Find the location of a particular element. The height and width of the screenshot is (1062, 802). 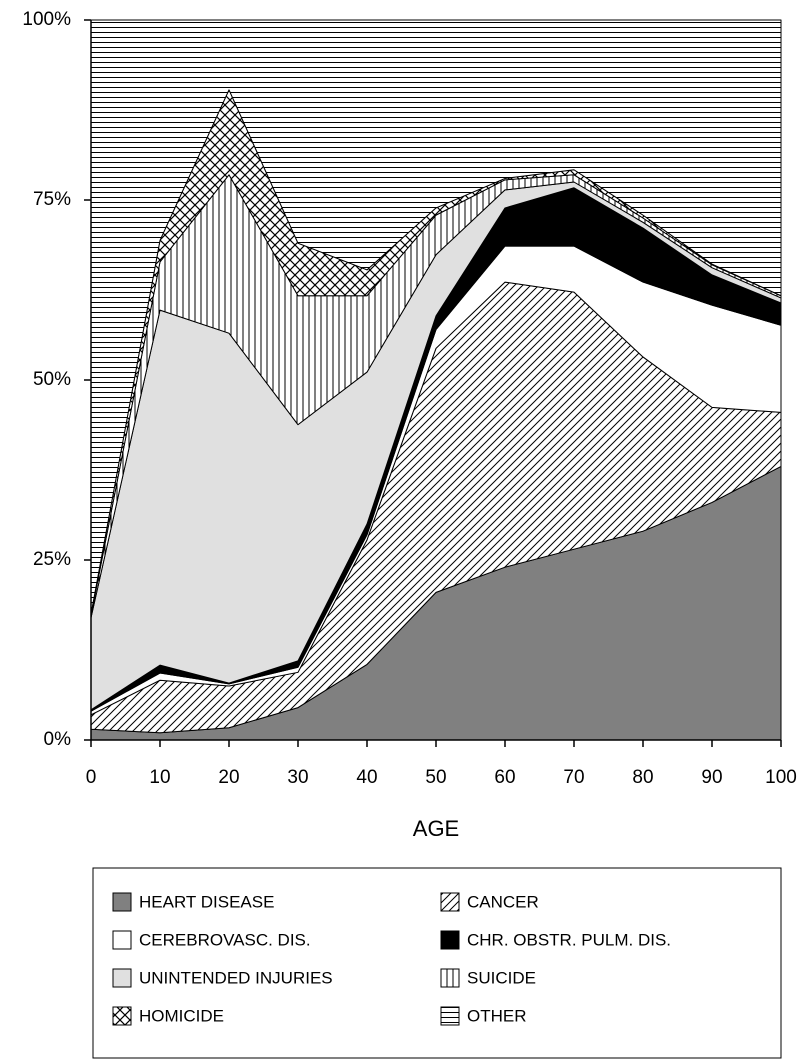

legend-label: CEREBROVASC. DIS. is located at coordinates (225, 939).